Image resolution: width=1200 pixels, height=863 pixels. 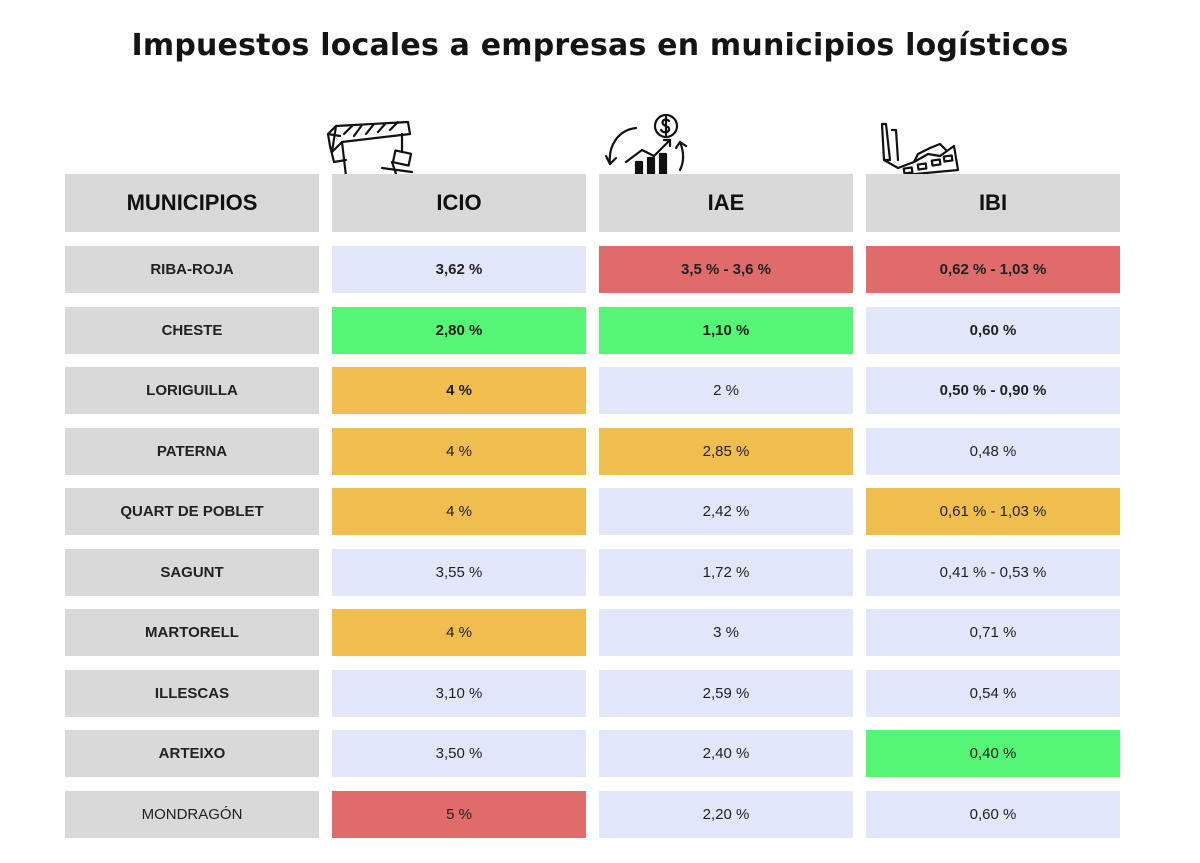 What do you see at coordinates (192, 203) in the screenshot?
I see `header-municipios: MUNICIPIOS` at bounding box center [192, 203].